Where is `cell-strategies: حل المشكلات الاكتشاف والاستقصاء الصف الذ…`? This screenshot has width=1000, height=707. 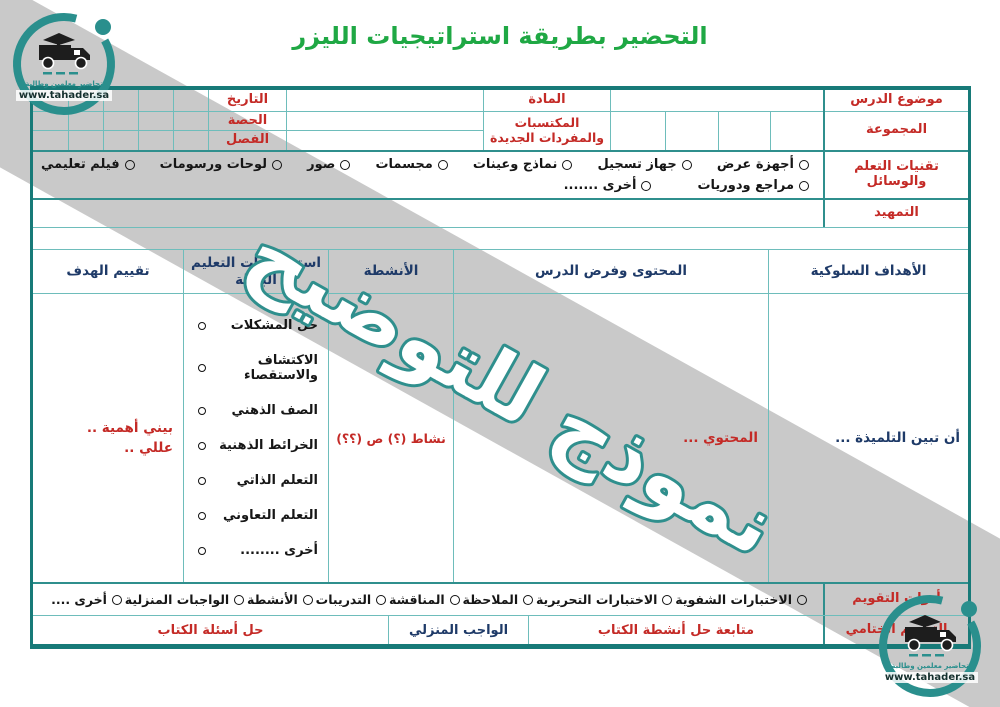 cell-strategies: حل المشكلات الاكتشاف والاستقصاء الصف الذ… is located at coordinates (255, 438).